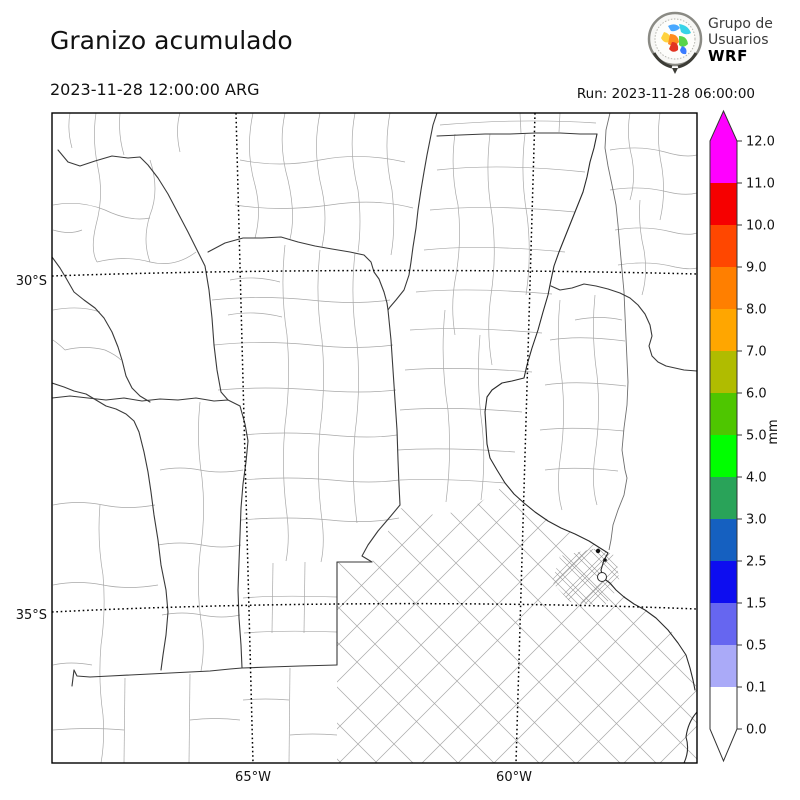 The width and height of the screenshot is (800, 800). What do you see at coordinates (756, 478) in the screenshot?
I see `colorbar-tick-label: 4.0` at bounding box center [756, 478].